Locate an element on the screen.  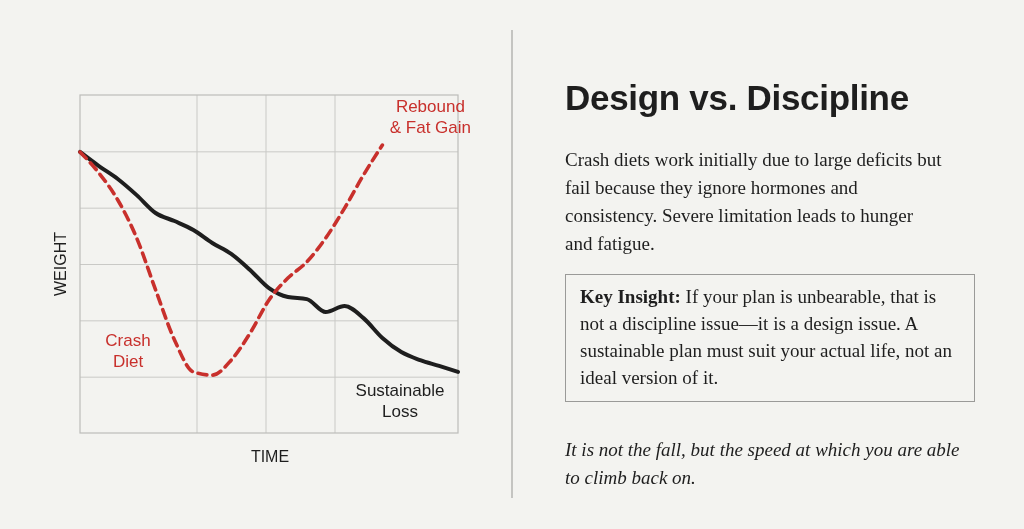
x-axis-title: TIME is located at coordinates (270, 456).